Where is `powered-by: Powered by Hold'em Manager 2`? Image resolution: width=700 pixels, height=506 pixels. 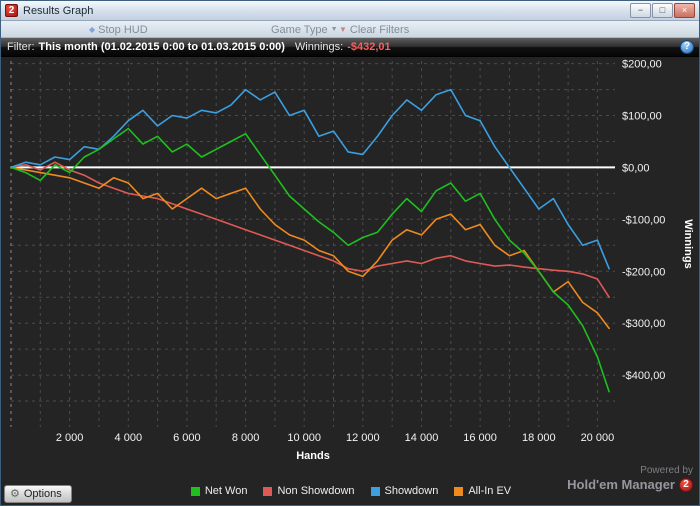
powered-by: Powered by Hold'em Manager 2 is located at coordinates (630, 478).